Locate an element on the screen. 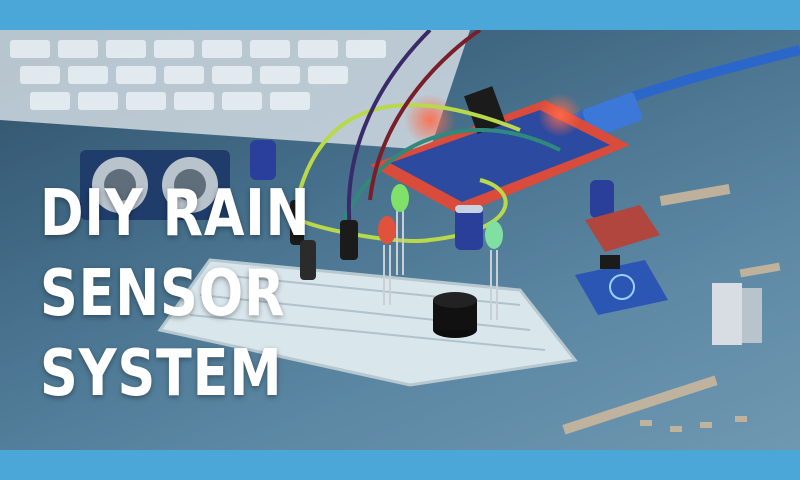 This screenshot has width=800, height=480. title-line-3: SYSTEM is located at coordinates (161, 374).